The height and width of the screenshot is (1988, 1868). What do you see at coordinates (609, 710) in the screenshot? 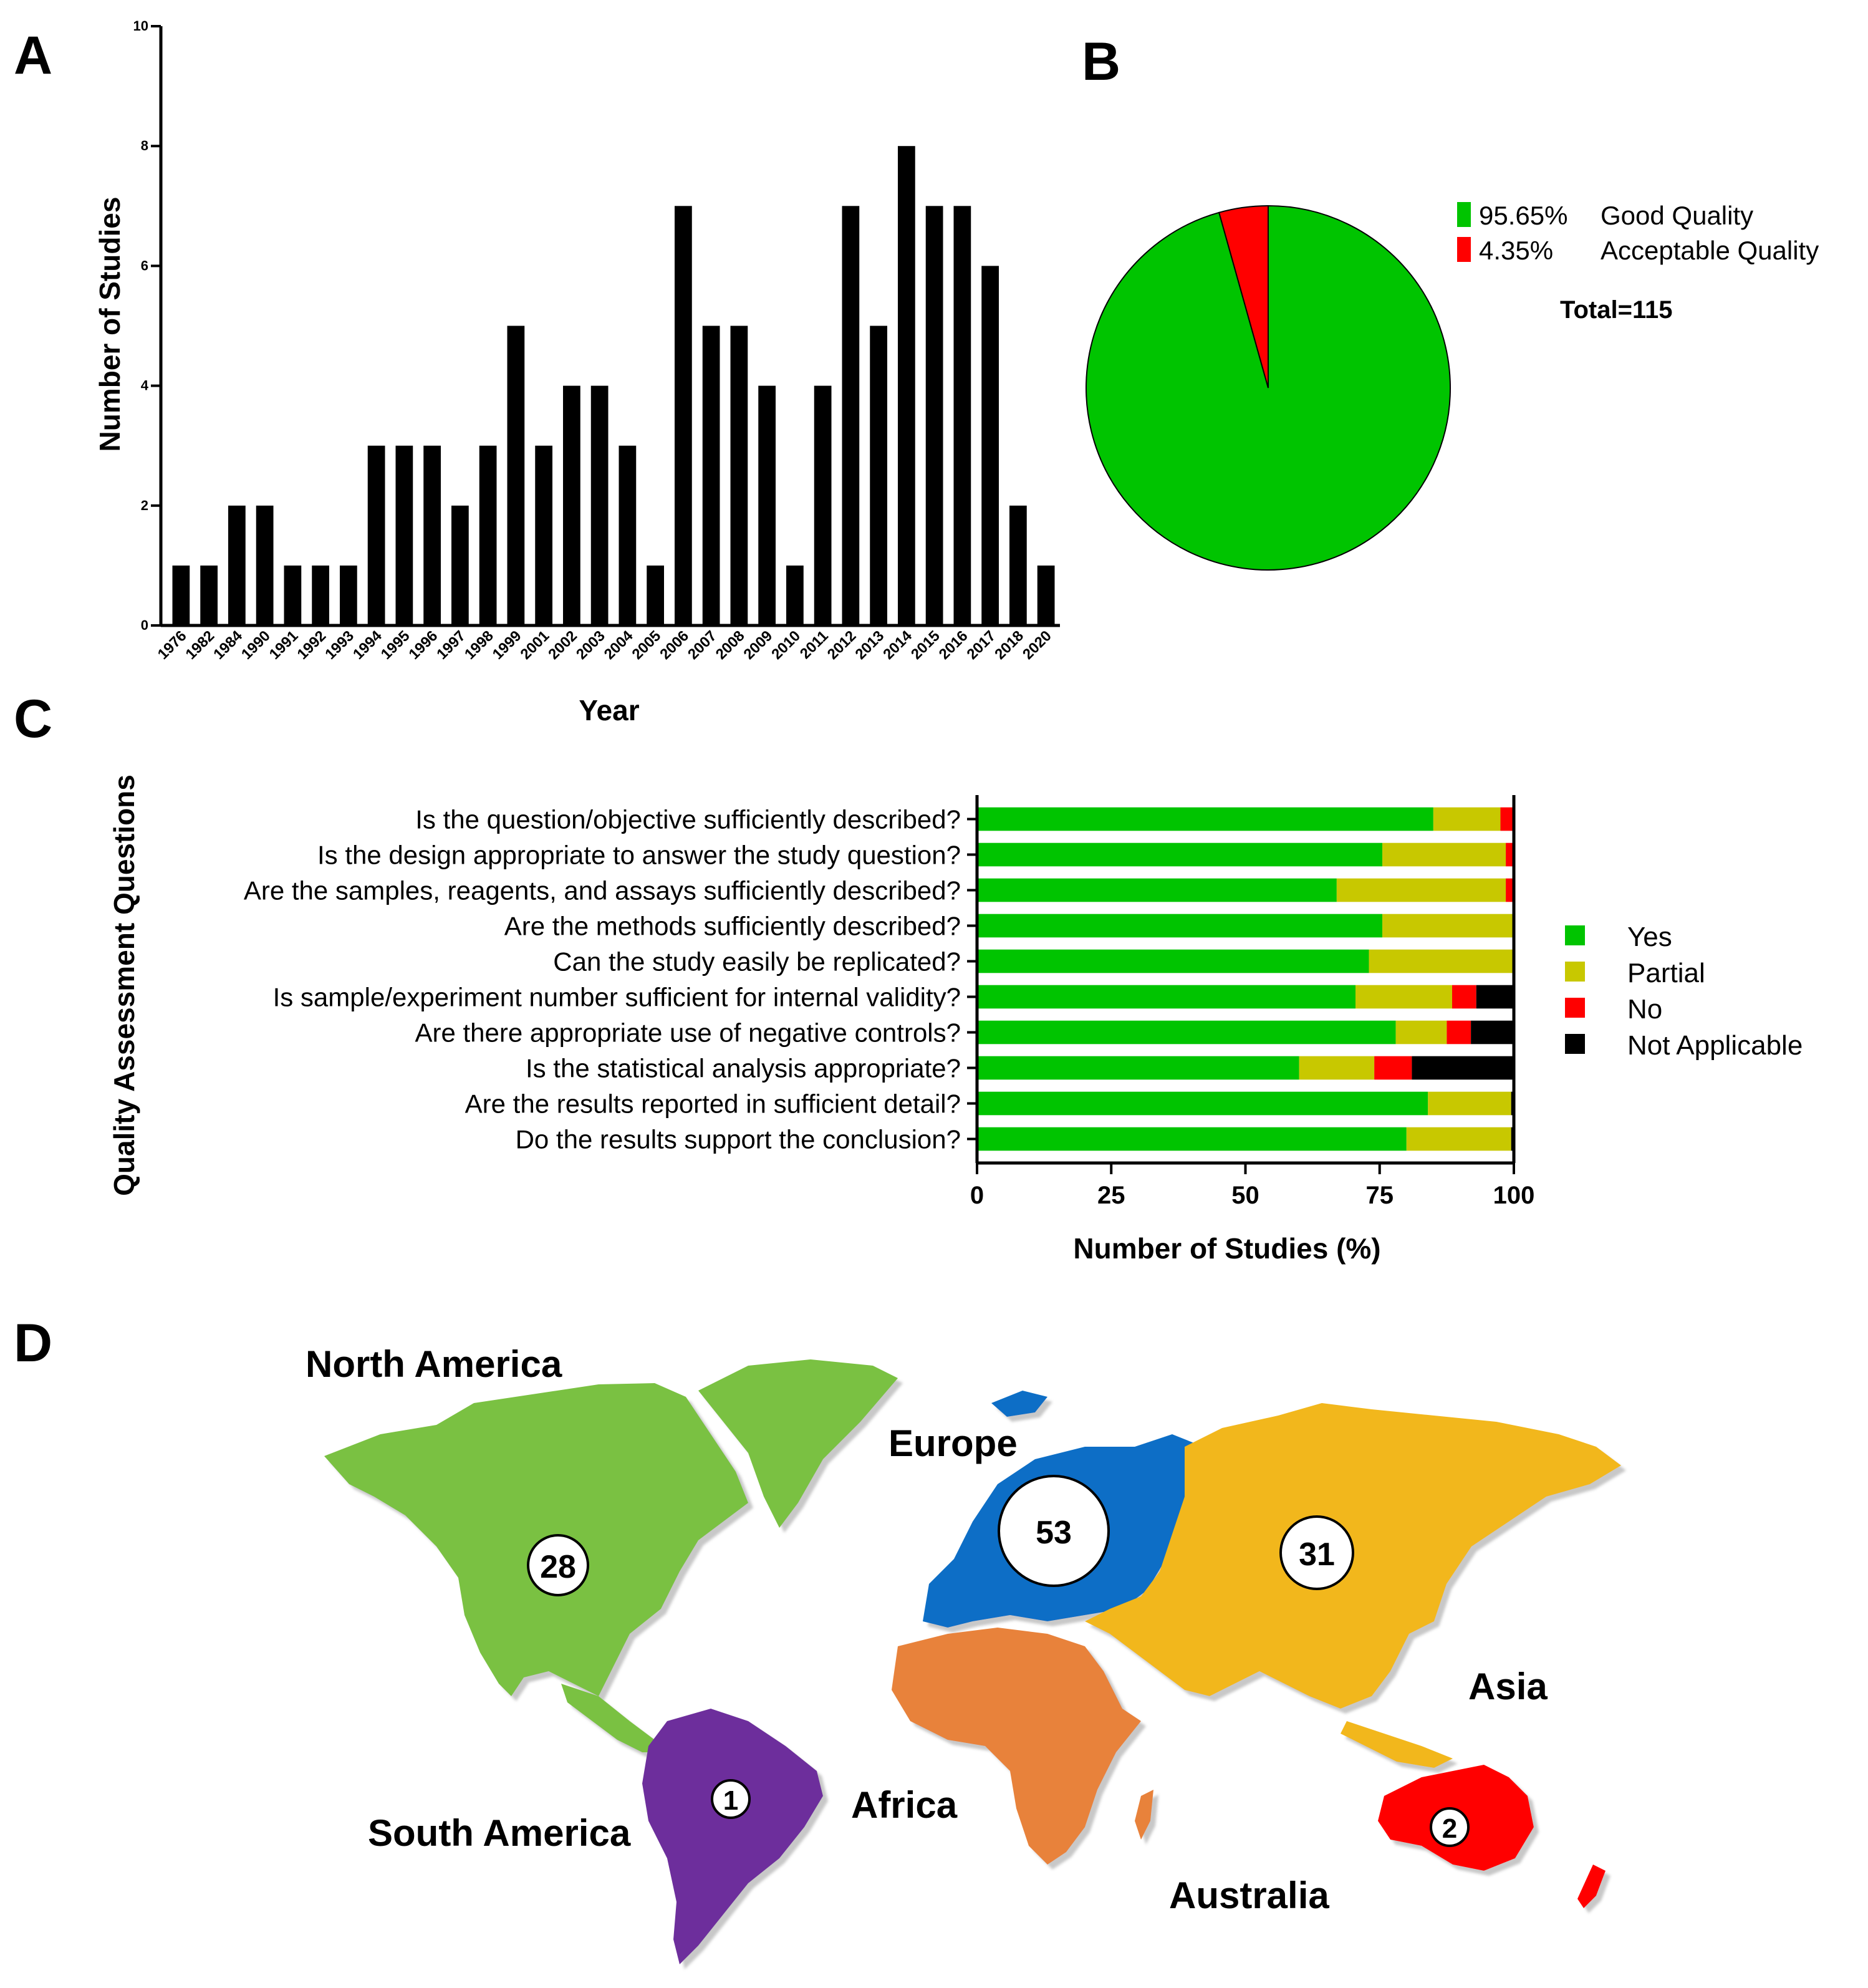
I see `panel-a-x-label: Year` at bounding box center [609, 710].